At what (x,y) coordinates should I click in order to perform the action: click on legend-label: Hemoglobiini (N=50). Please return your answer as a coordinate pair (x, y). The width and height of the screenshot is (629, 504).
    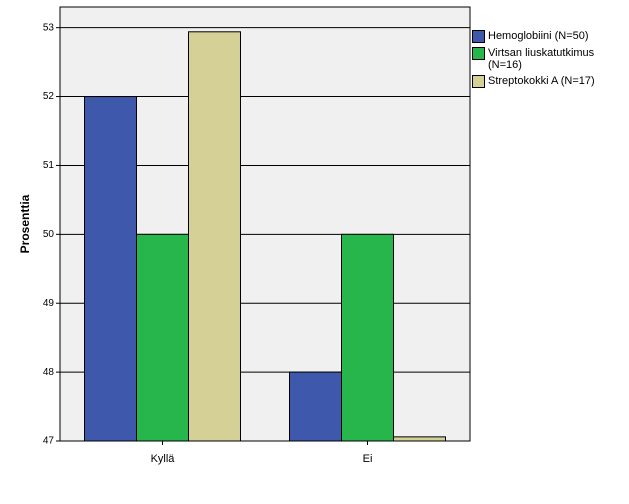
    Looking at the image, I should click on (538, 36).